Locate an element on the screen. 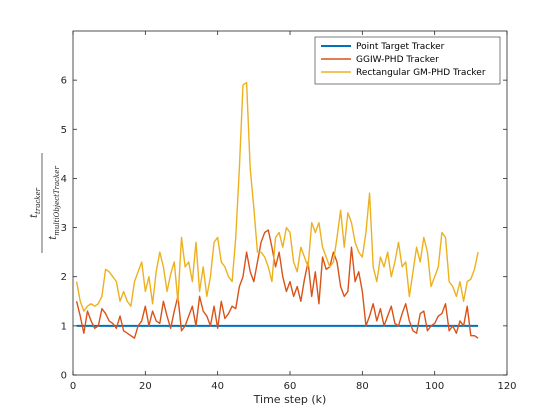 This screenshot has height=420, width=560. y-axis-label-denominator: tmultiObjectTracker is located at coordinates (54, 203).